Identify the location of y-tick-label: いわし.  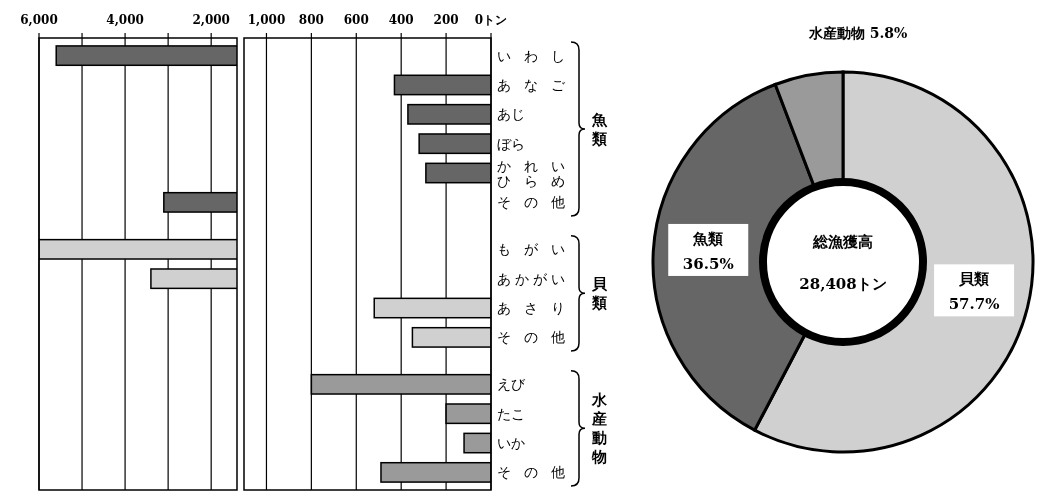
(531, 55).